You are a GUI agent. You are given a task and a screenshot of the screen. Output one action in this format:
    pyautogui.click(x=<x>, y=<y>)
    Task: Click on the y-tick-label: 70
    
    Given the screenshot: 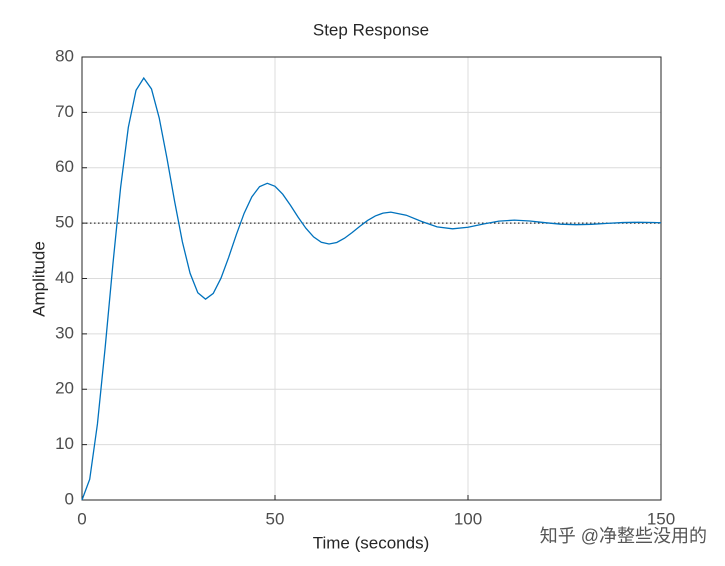 What is the action you would take?
    pyautogui.click(x=64, y=111)
    